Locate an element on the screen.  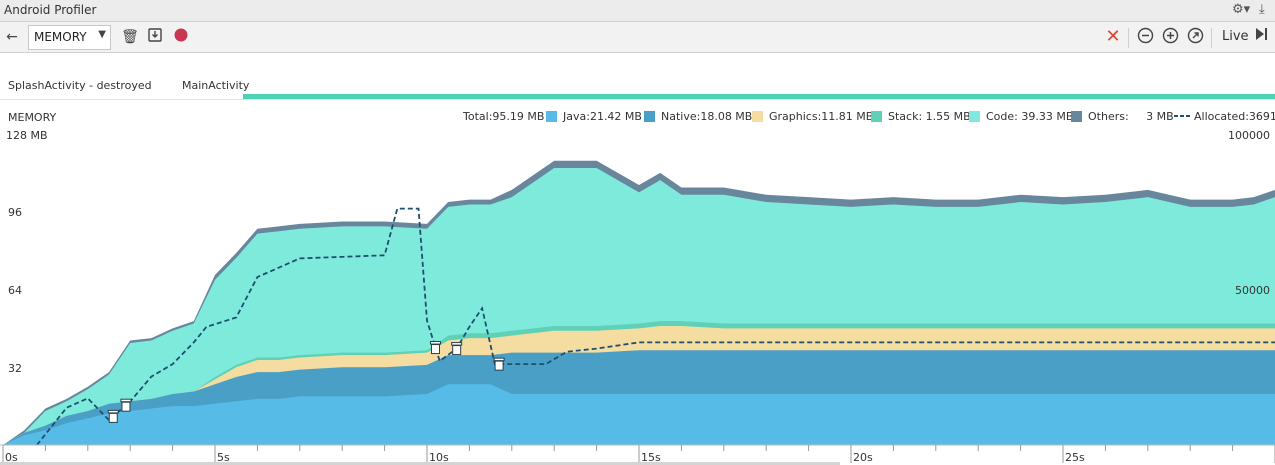
timeline-scrollbar is located at coordinates (420, 463).